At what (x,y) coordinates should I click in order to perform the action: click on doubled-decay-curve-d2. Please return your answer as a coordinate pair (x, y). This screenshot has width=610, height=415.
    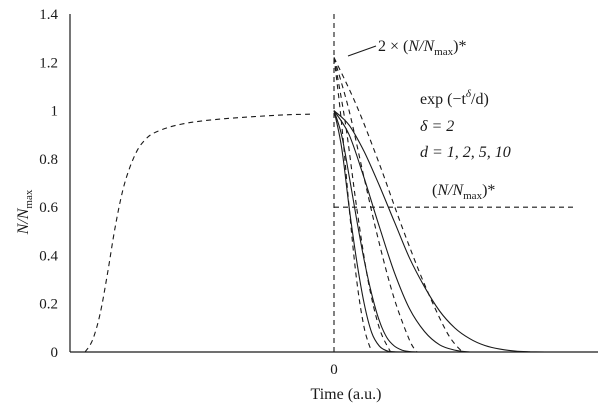
    Looking at the image, I should click on (362, 205).